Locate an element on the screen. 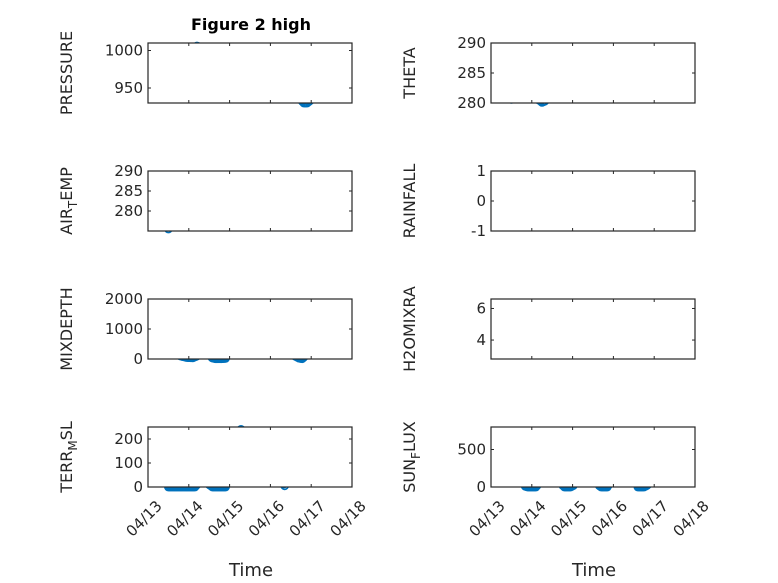  subplot-mixdepth: 0 1000 2000 MIXDEPTH is located at coordinates (205, 329).